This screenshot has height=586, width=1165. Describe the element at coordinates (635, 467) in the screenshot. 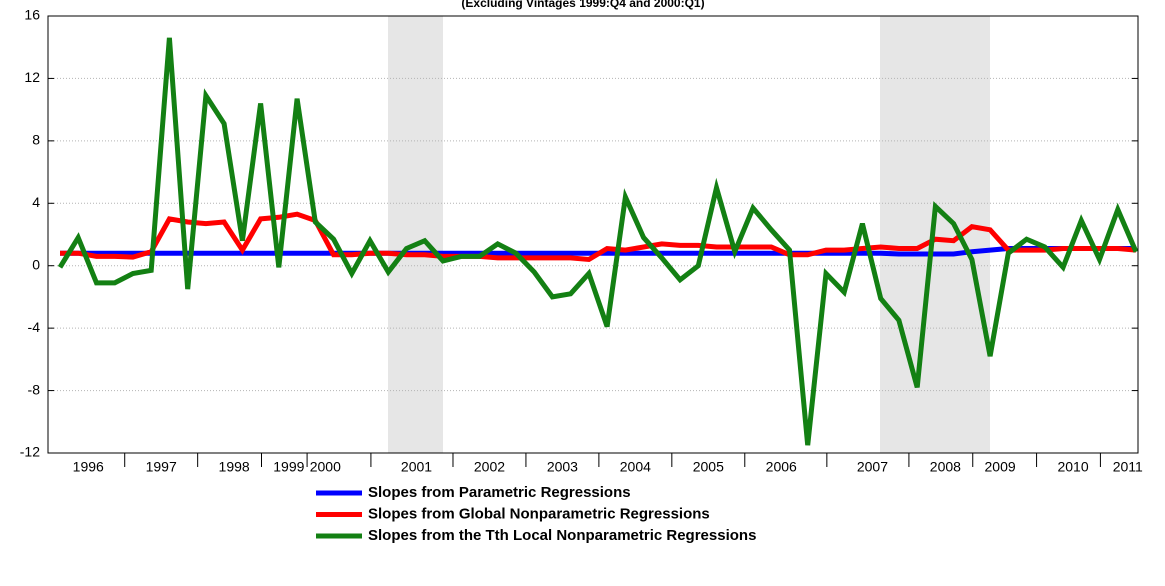

I see `x-tick-label: 2004` at that location.